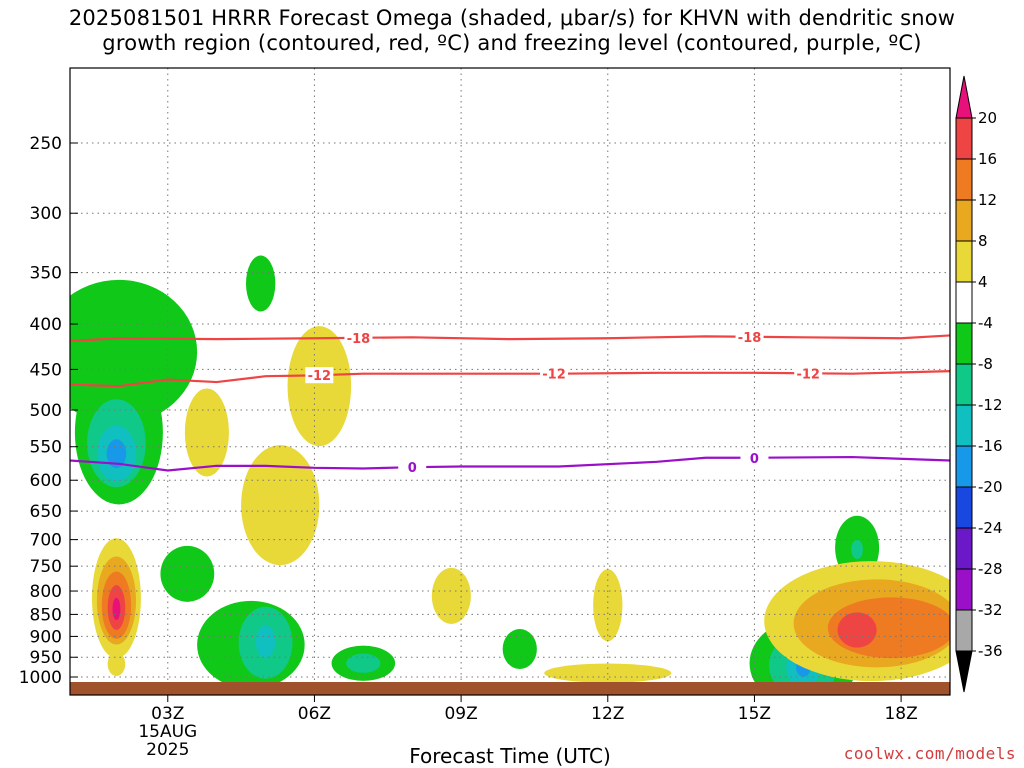 The width and height of the screenshot is (1024, 768). Describe the element at coordinates (46, 214) in the screenshot. I see `y-tick-label: 300` at that location.